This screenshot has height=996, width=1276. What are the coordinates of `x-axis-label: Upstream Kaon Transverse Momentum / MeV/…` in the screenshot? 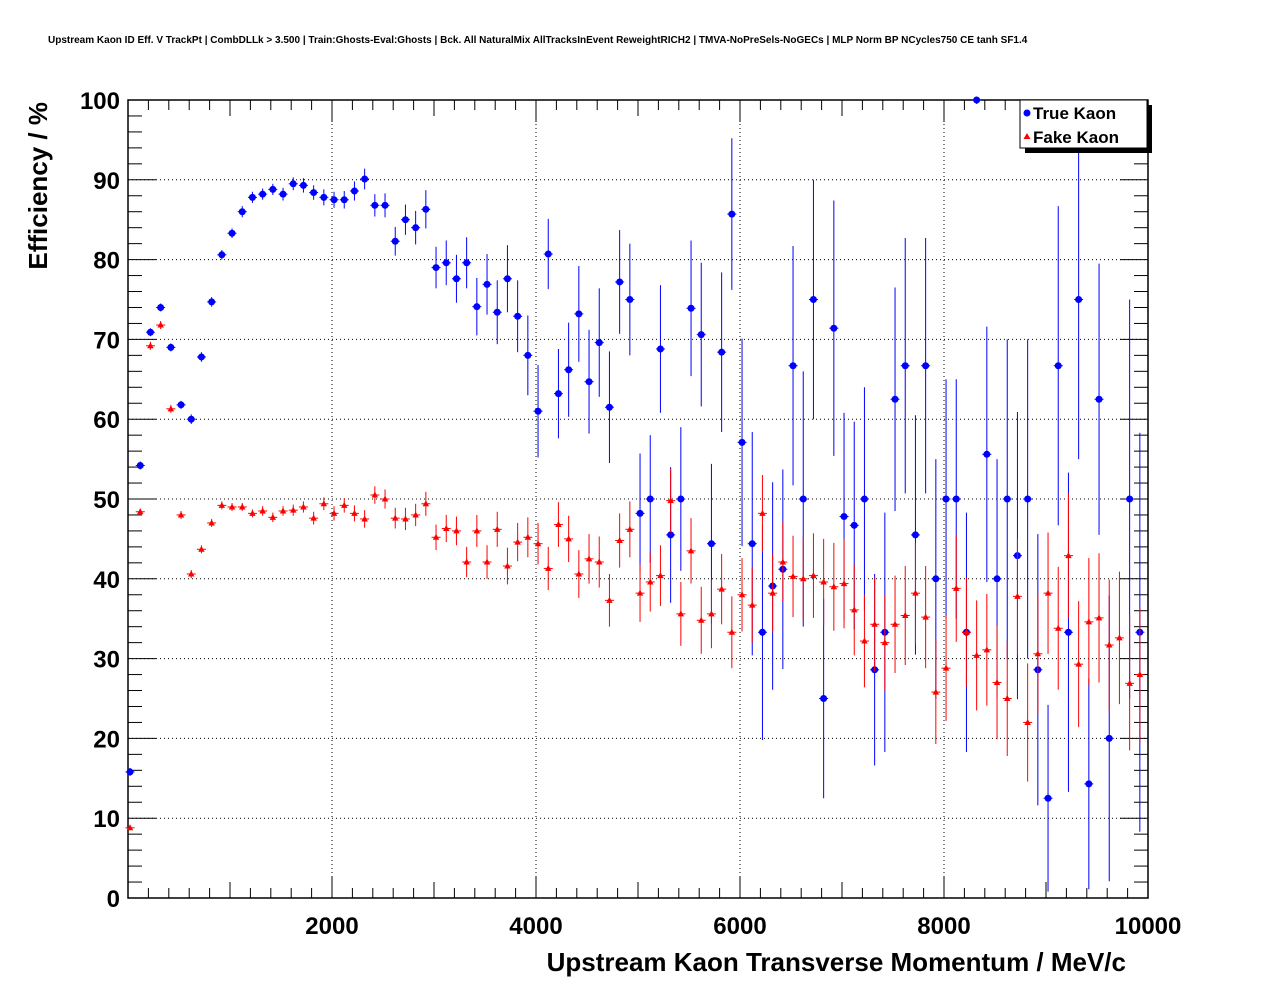 It's located at (836, 962).